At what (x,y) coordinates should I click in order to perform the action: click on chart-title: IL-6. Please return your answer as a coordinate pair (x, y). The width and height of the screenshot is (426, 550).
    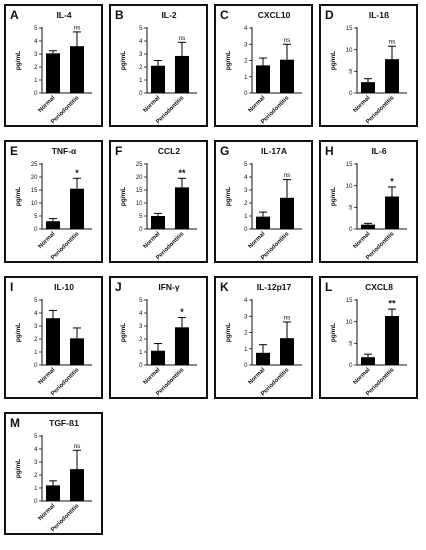
    Looking at the image, I should click on (378, 151).